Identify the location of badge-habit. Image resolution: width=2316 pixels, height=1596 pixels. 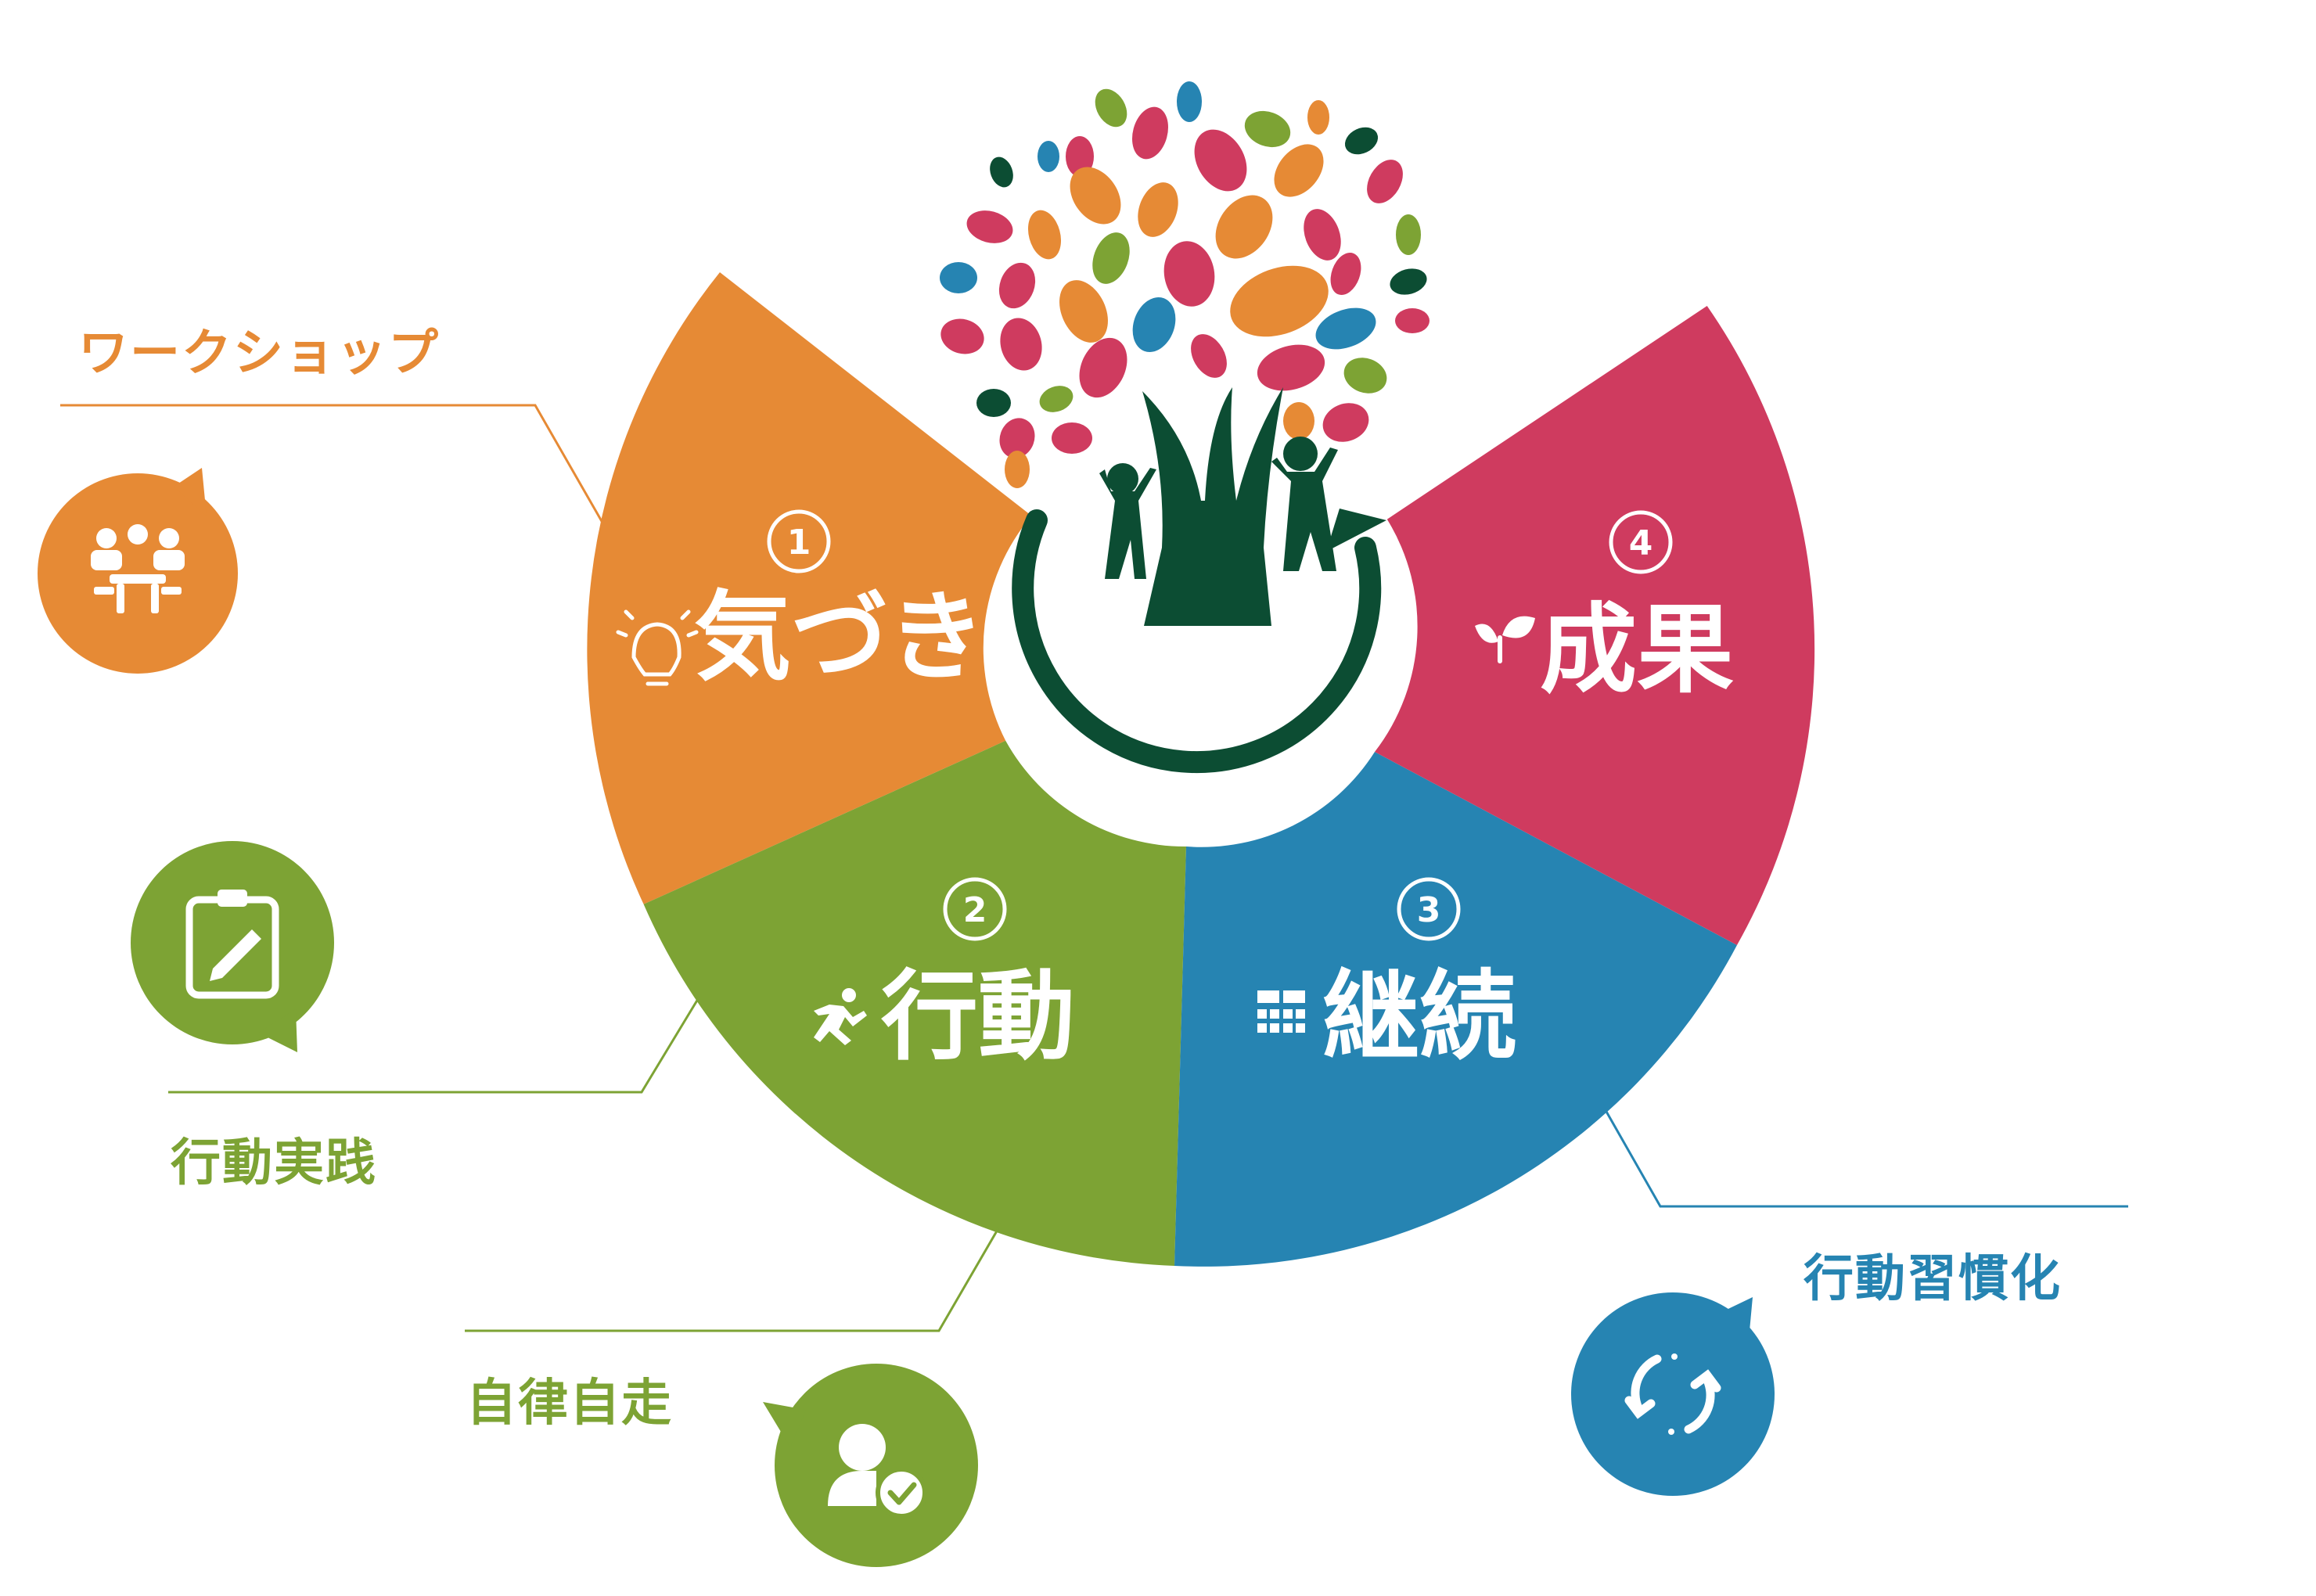
(1673, 1394).